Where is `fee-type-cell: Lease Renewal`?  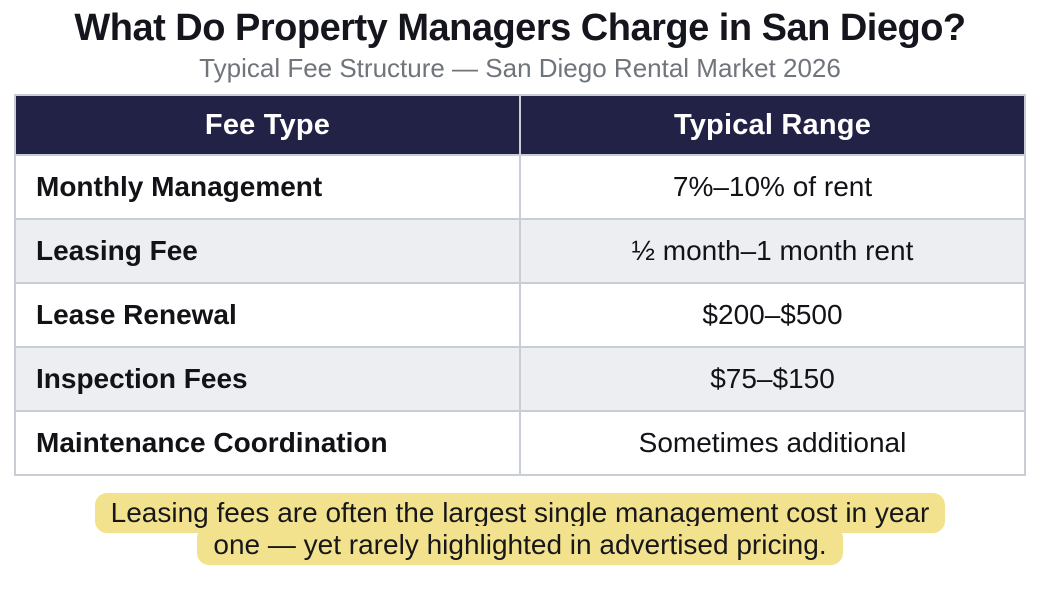
fee-type-cell: Lease Renewal is located at coordinates (267, 315).